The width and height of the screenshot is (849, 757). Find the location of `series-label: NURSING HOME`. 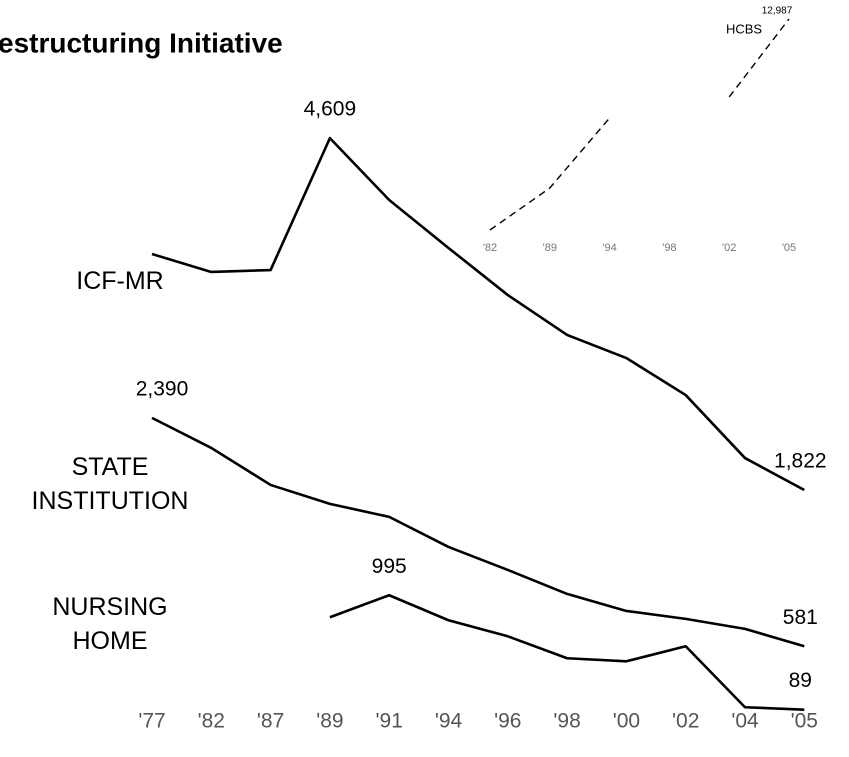

series-label: NURSING HOME is located at coordinates (110, 624).